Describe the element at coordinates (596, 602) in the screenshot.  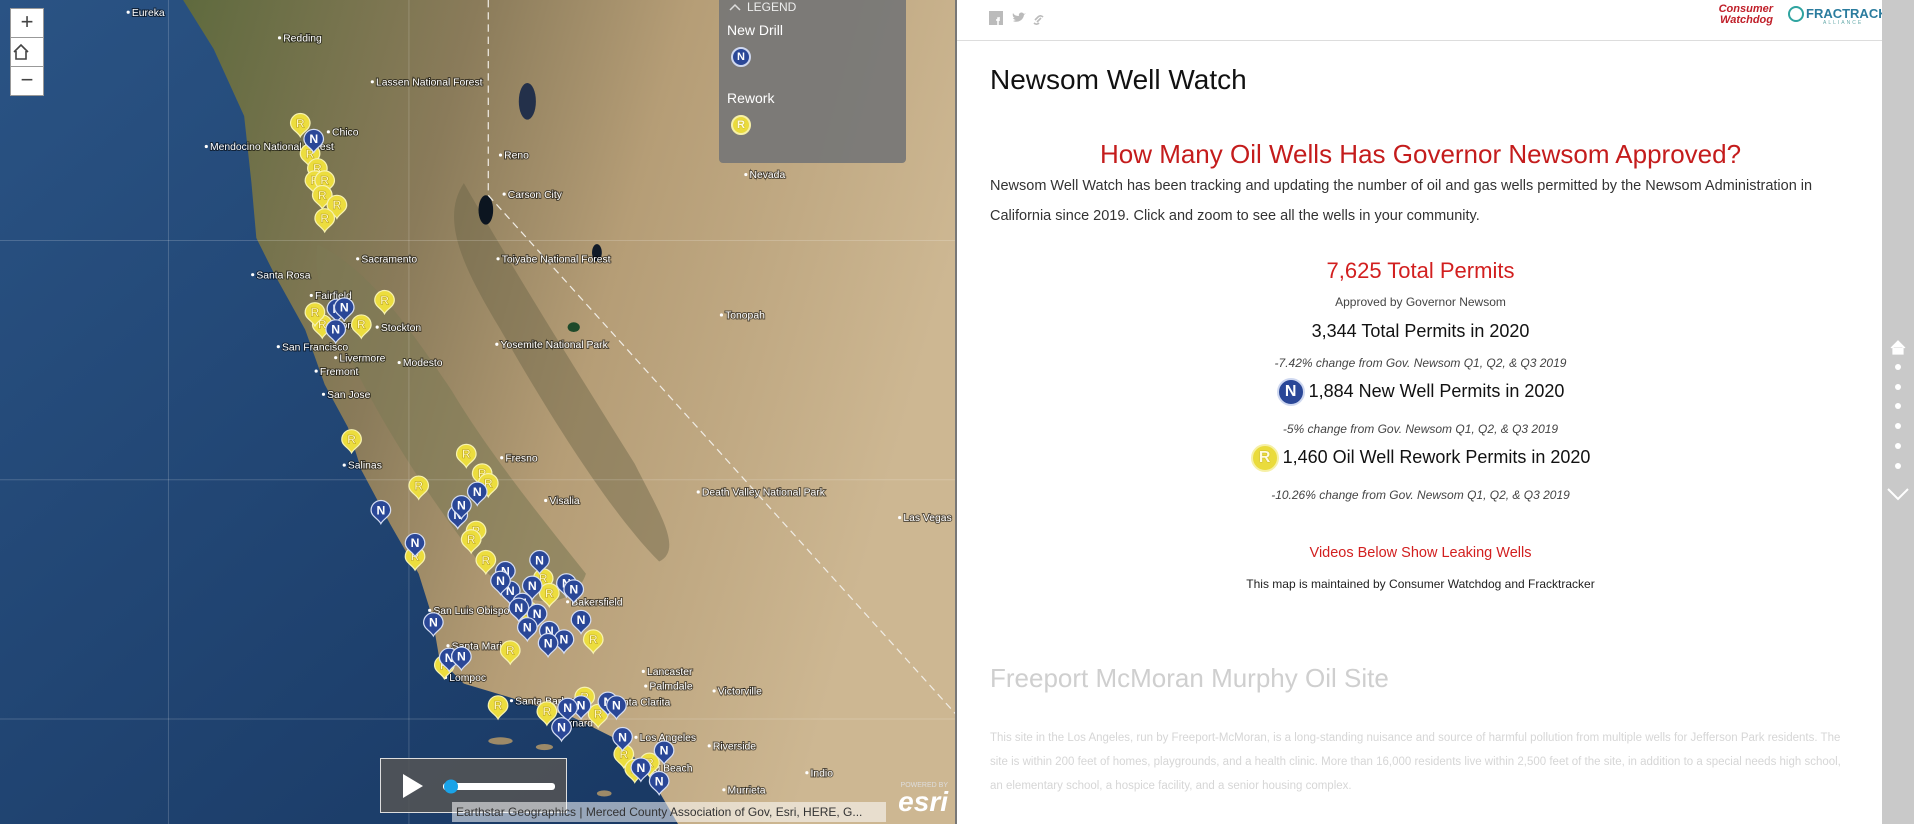
I see `city-label: Bakersfield` at that location.